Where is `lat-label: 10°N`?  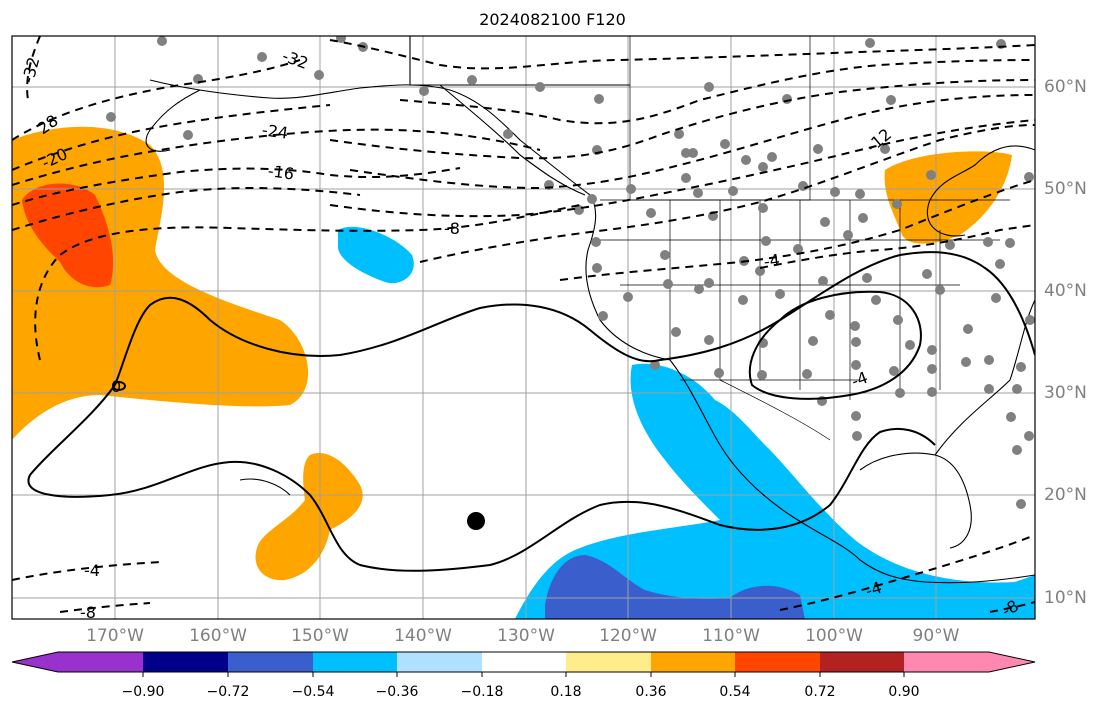 lat-label: 10°N is located at coordinates (1065, 598).